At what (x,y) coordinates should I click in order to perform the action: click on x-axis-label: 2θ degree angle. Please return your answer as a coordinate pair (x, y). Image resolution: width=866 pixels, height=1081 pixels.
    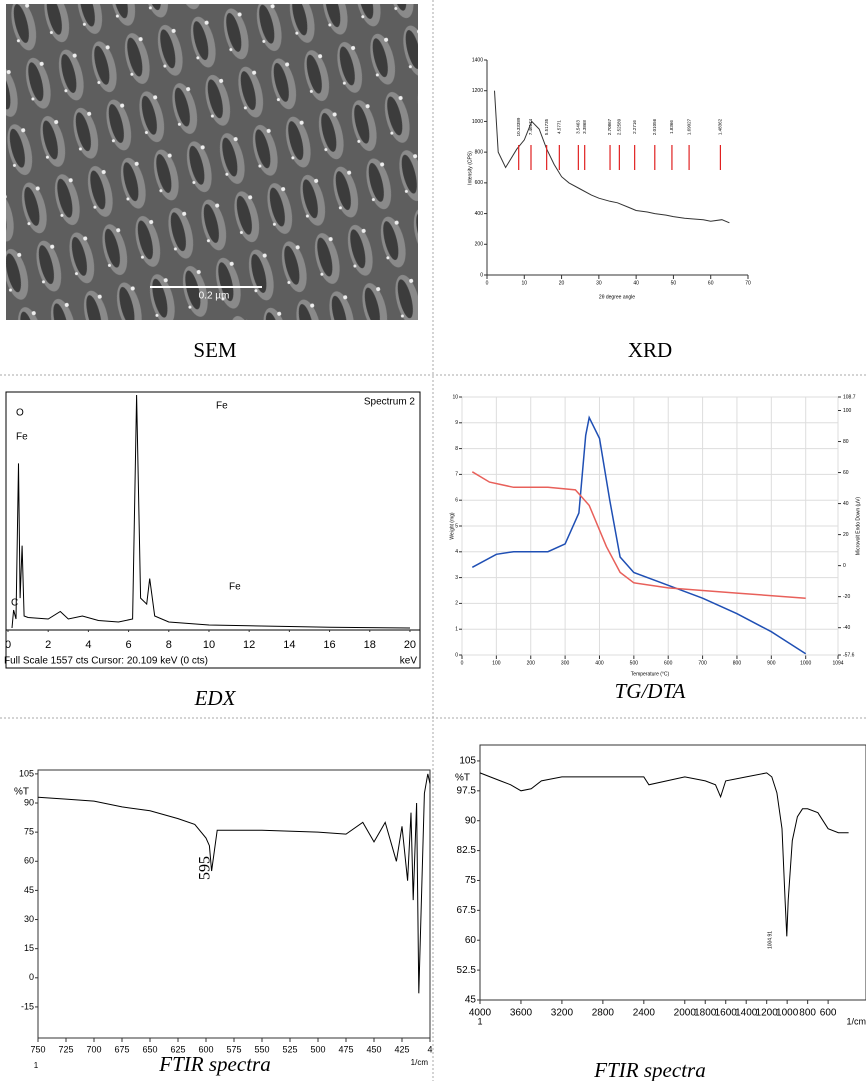
    Looking at the image, I should click on (617, 297).